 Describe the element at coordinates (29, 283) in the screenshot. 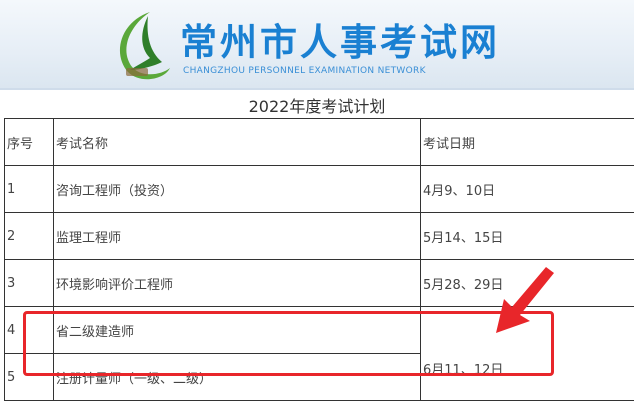

I see `row-no: 3` at that location.